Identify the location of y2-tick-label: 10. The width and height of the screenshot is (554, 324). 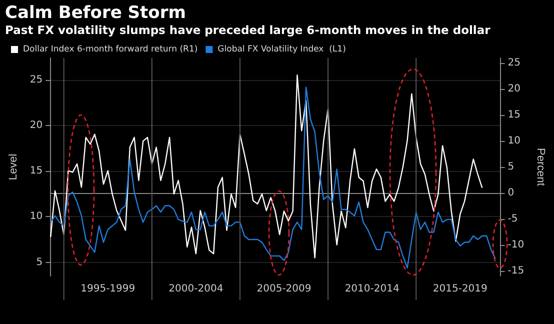
(514, 141).